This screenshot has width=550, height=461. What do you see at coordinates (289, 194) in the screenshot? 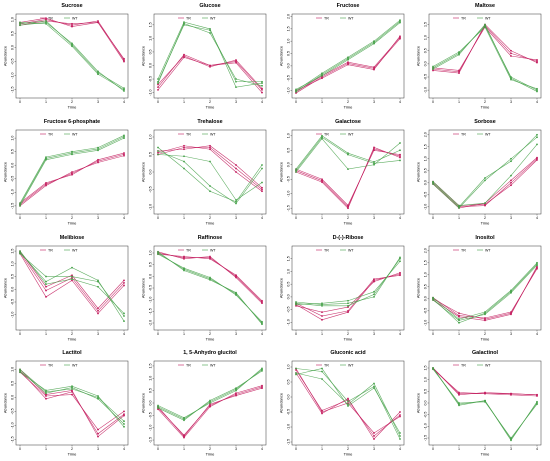
I see `y-tick-label: -1.0` at bounding box center [289, 194].